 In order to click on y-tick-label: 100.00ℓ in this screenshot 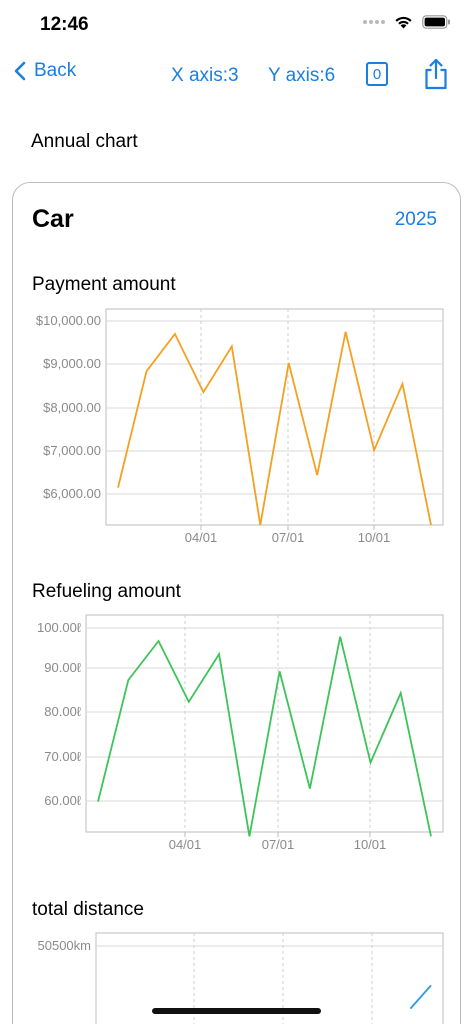, I will do `click(59, 627)`.